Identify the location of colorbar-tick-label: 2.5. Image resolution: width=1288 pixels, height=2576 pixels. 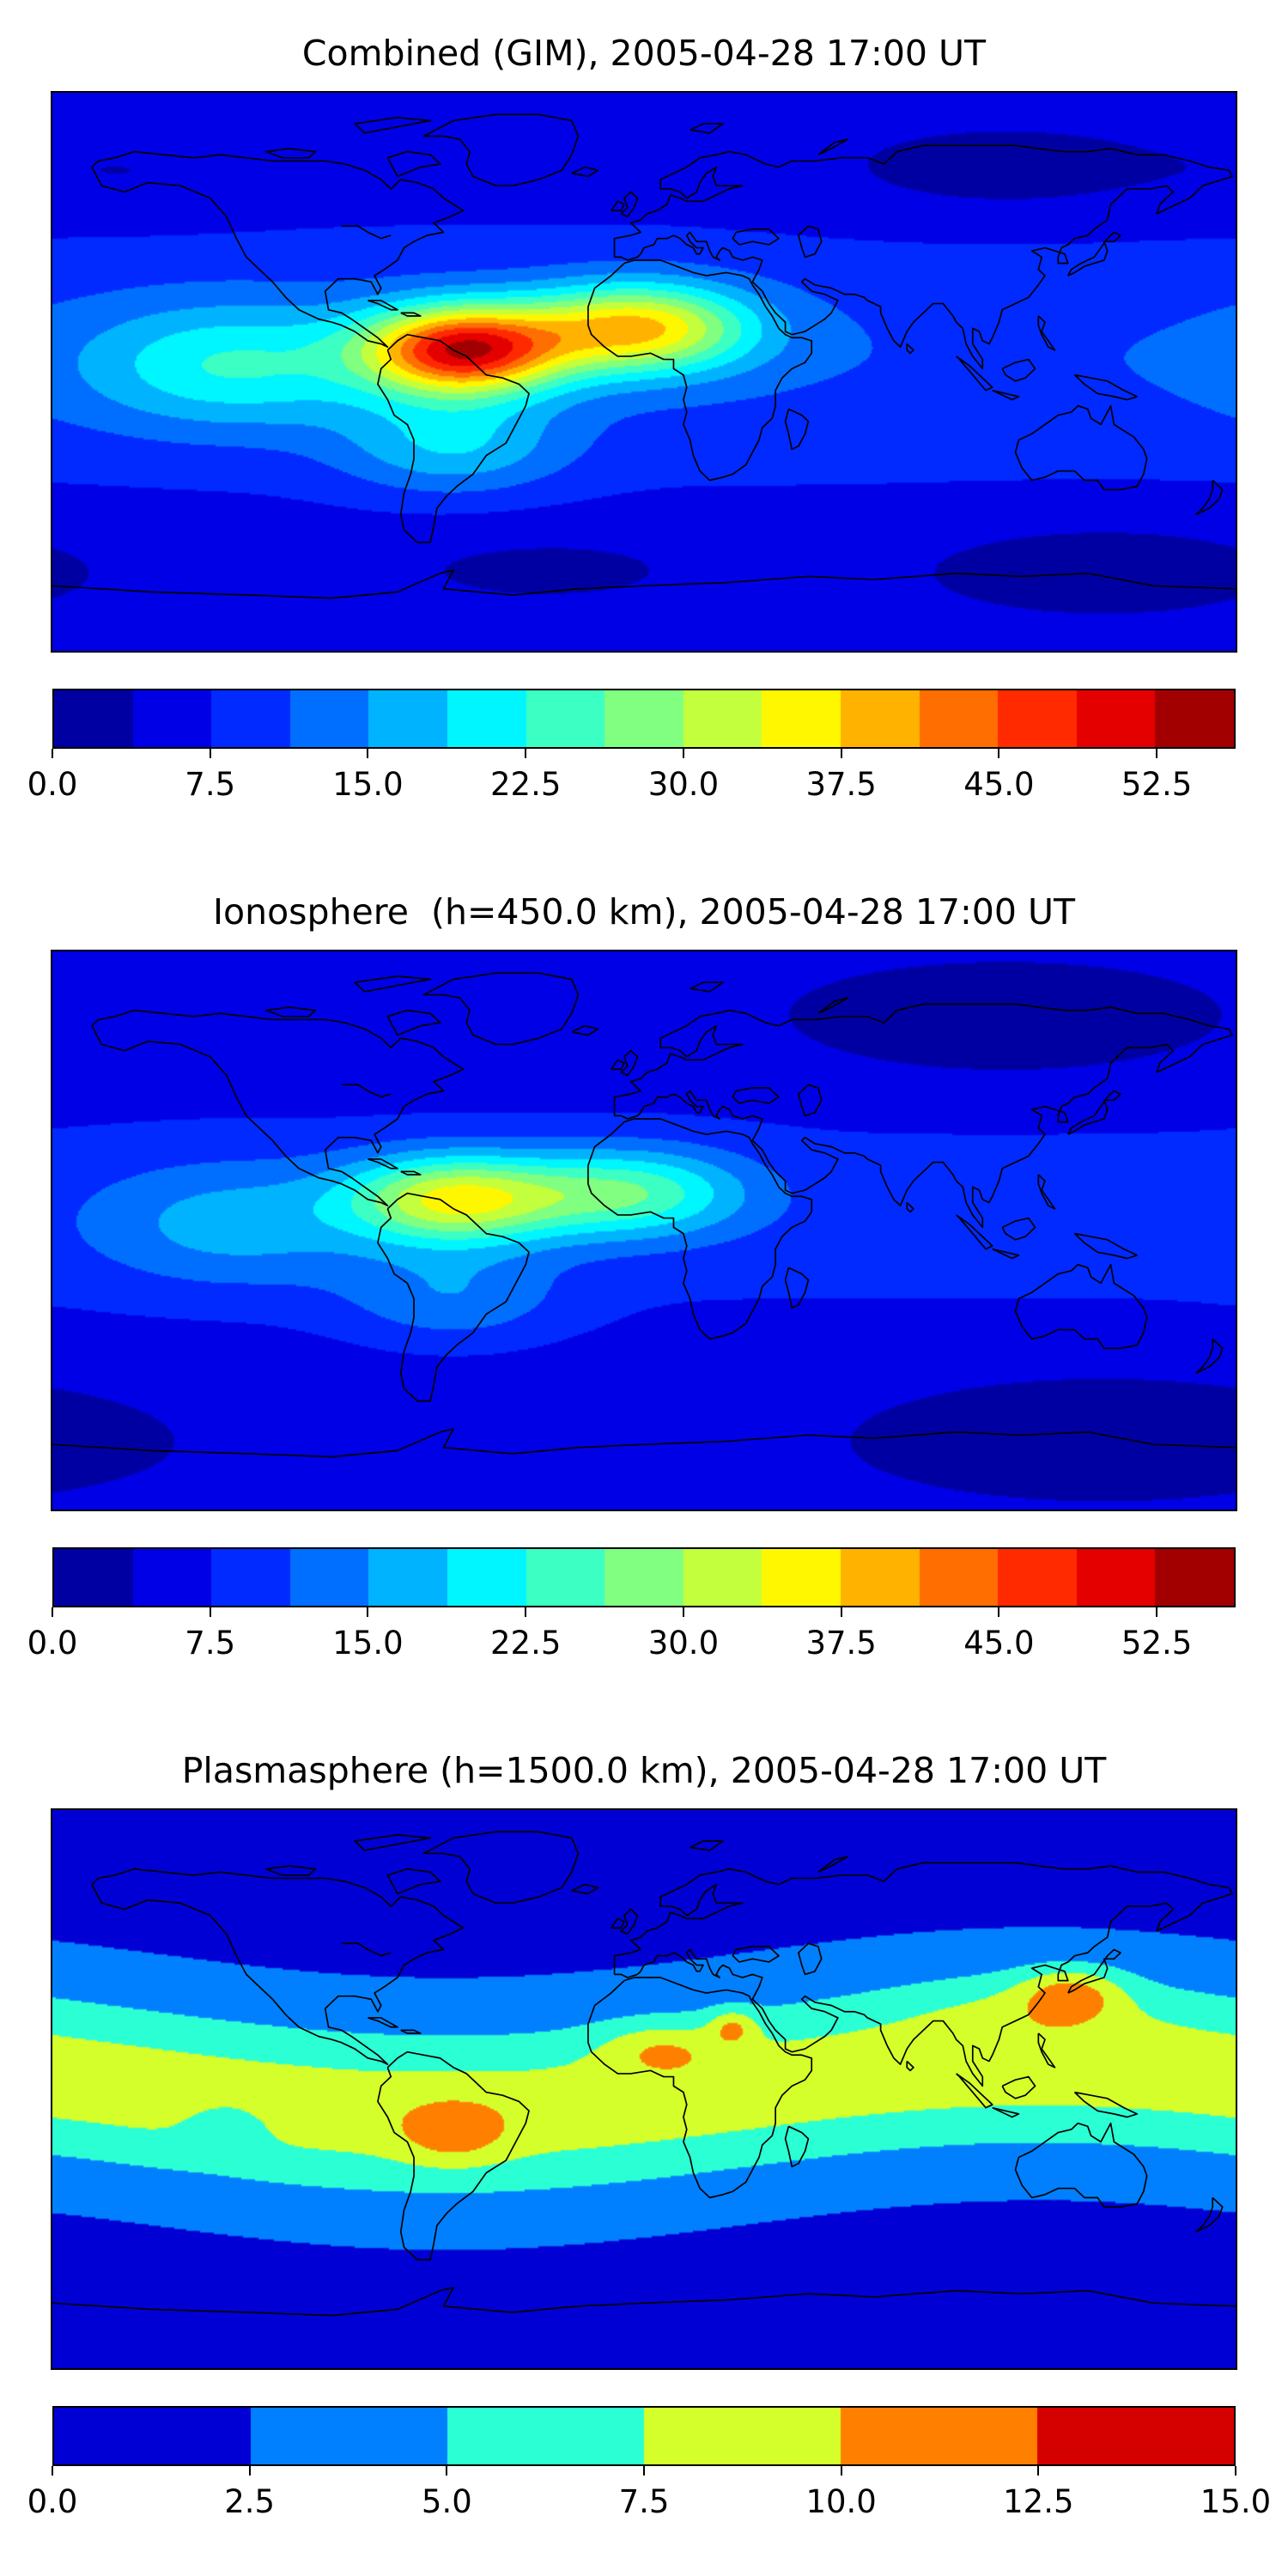
(250, 2501).